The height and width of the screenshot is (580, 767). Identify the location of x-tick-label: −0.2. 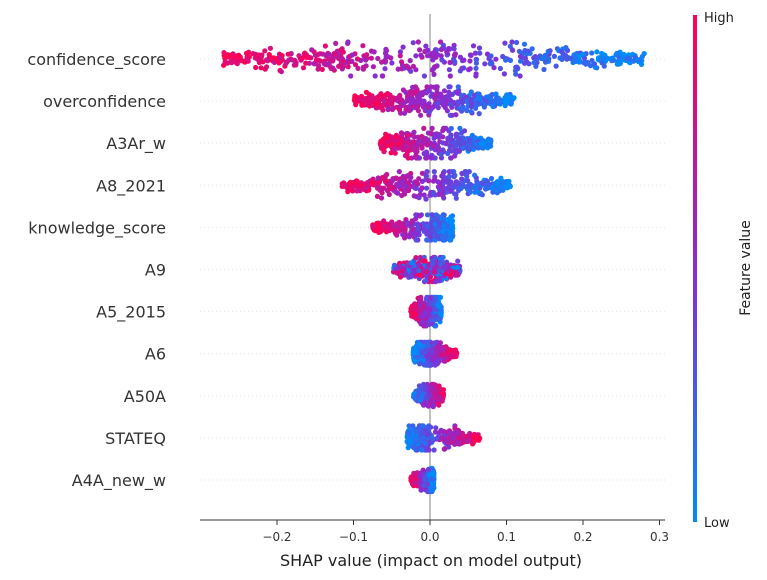
(276, 537).